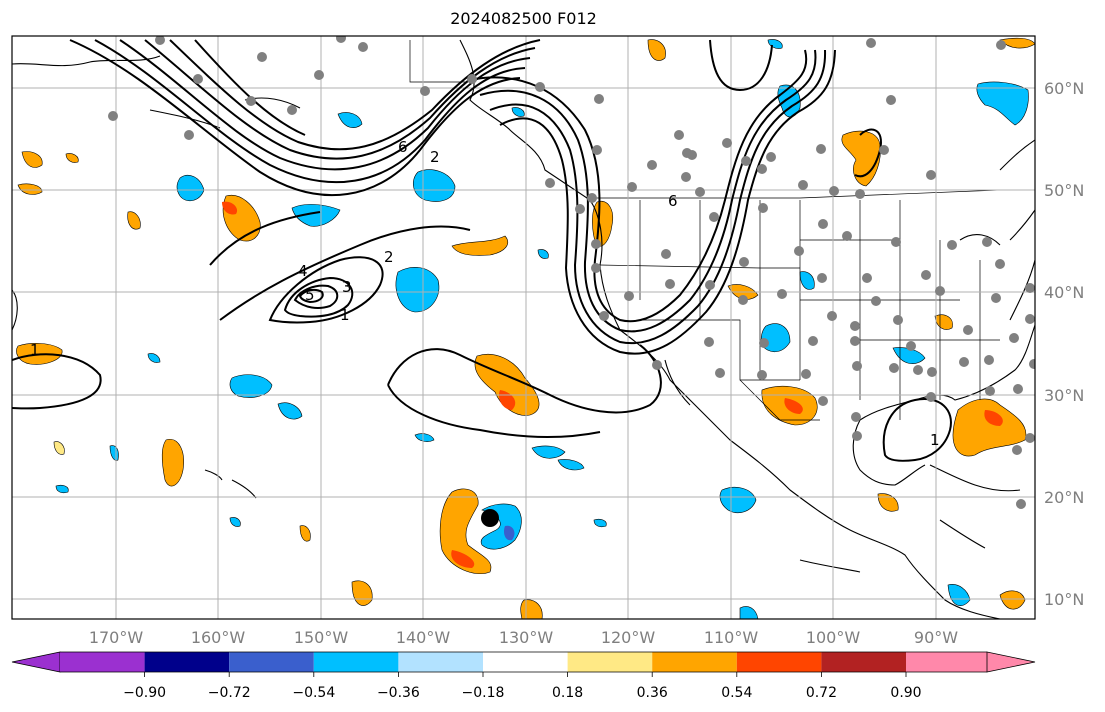 The width and height of the screenshot is (1105, 712). What do you see at coordinates (1064, 88) in the screenshot?
I see `lat-label: 60°N` at bounding box center [1064, 88].